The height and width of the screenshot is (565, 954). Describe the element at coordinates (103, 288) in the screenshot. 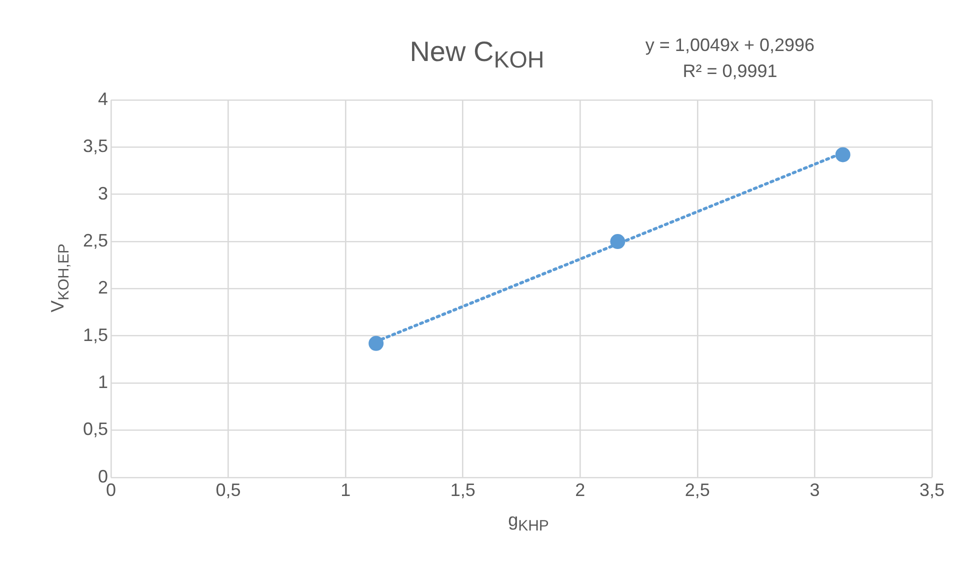

I see `y-tick-label: 2` at that location.